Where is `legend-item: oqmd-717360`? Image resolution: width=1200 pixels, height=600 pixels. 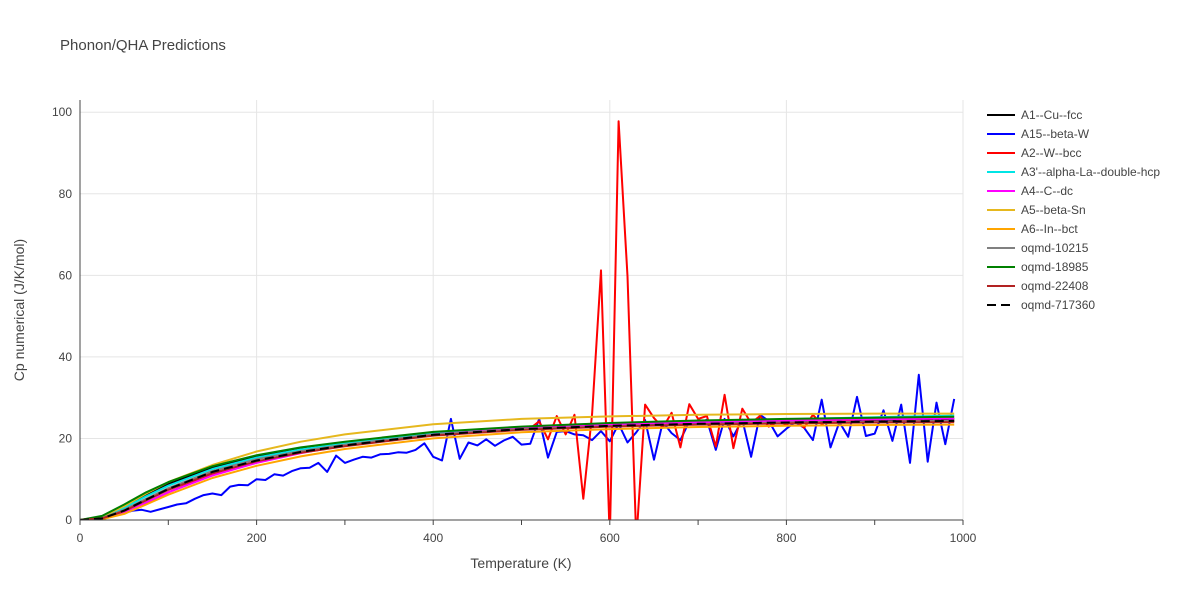 legend-item: oqmd-717360 is located at coordinates (1041, 305).